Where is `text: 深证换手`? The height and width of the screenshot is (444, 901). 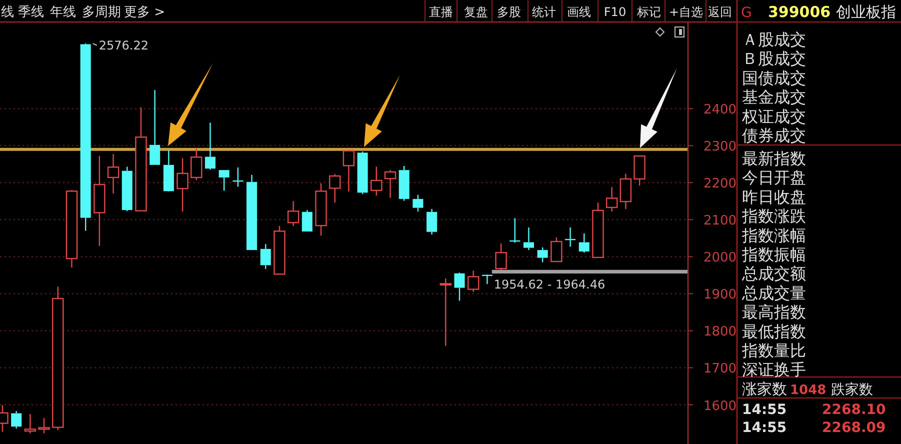 text: 深证换手 is located at coordinates (774, 370).